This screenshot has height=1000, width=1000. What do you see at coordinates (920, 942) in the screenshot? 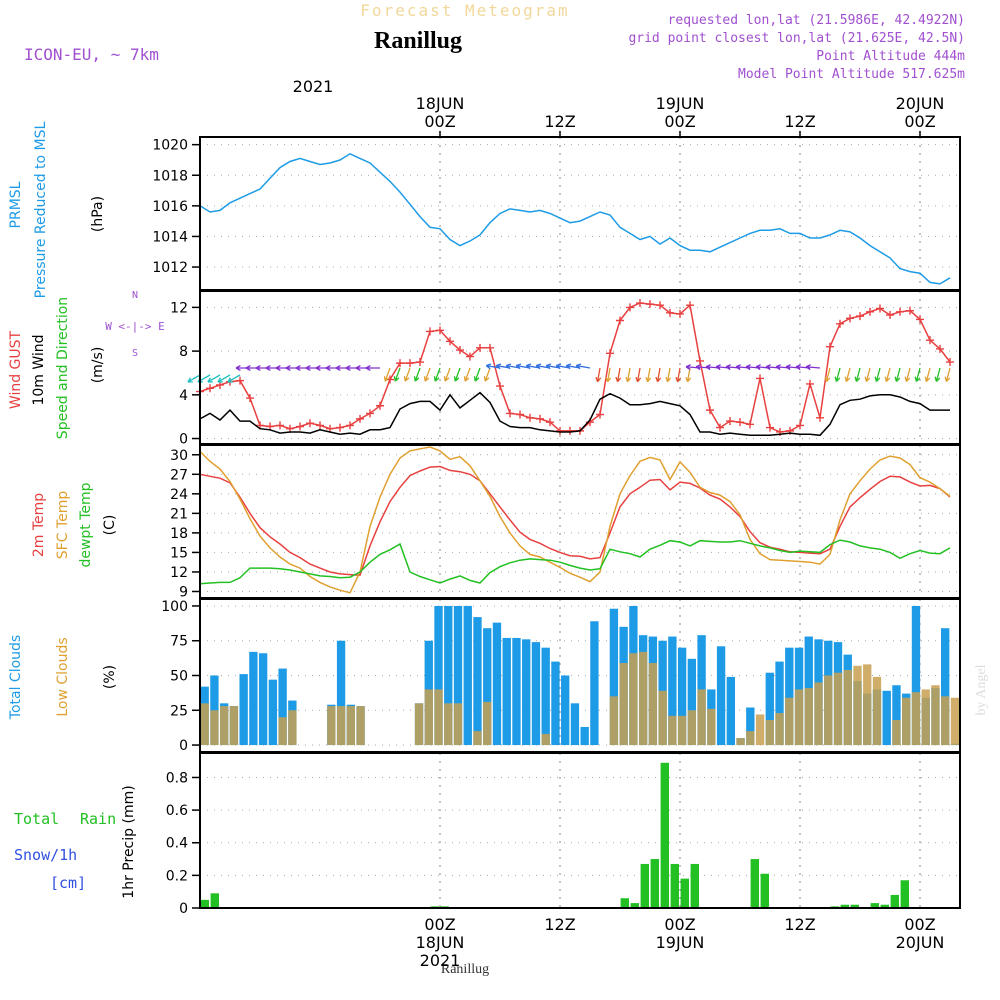
I see `bottom-time-label: 20JUN` at bounding box center [920, 942].